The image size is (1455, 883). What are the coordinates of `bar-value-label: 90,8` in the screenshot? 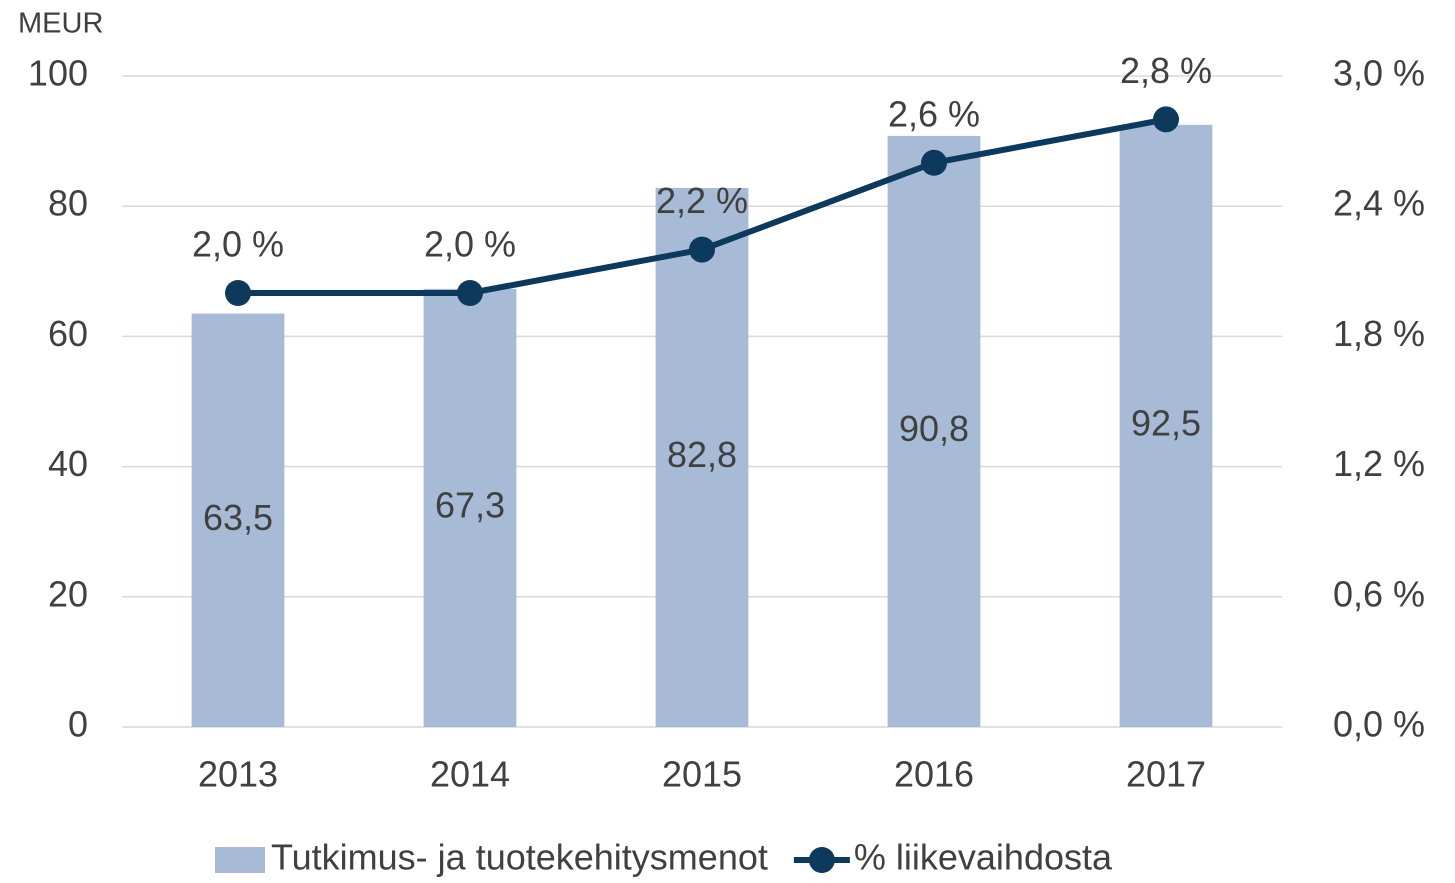 It's located at (934, 428).